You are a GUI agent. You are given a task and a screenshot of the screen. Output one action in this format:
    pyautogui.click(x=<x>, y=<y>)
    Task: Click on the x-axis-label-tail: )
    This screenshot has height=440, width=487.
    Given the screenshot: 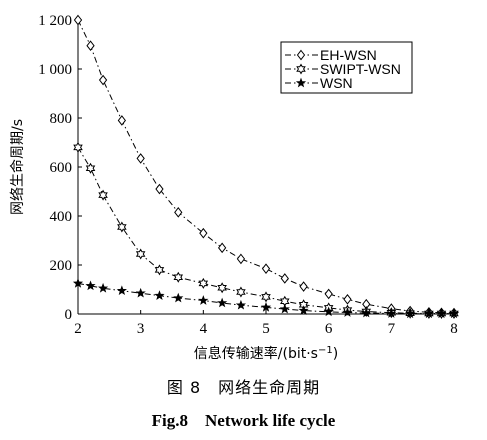 What is the action you would take?
    pyautogui.click(x=335, y=354)
    